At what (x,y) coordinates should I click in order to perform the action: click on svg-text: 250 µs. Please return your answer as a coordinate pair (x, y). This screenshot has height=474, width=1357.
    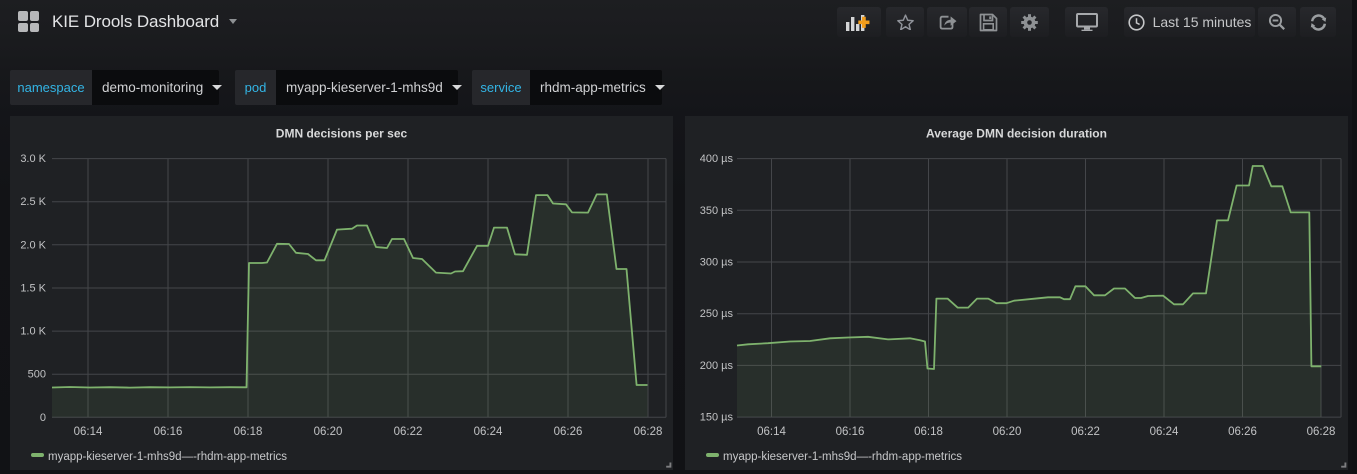
    Looking at the image, I should click on (717, 314).